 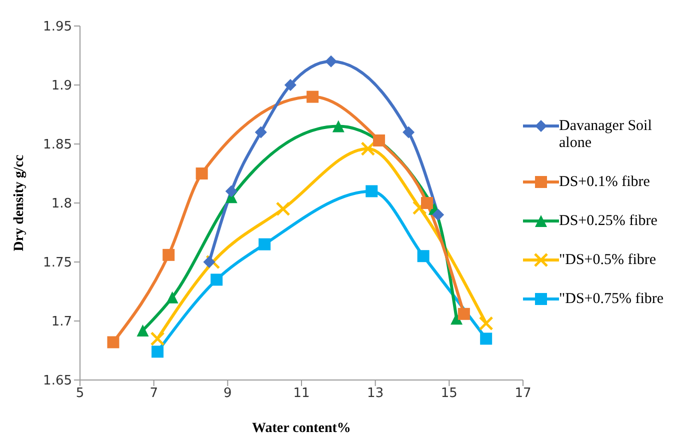 I want to click on y-tick-label: 1.85, so click(x=57, y=145).